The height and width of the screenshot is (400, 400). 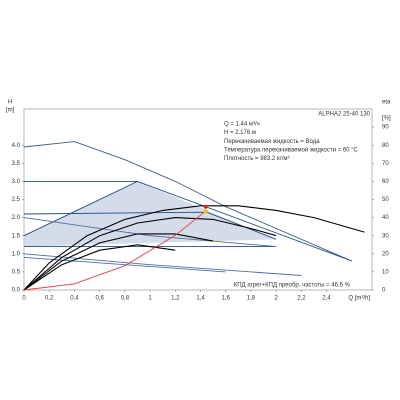 What do you see at coordinates (99, 299) in the screenshot?
I see `x-tick-label: 0,6` at bounding box center [99, 299].